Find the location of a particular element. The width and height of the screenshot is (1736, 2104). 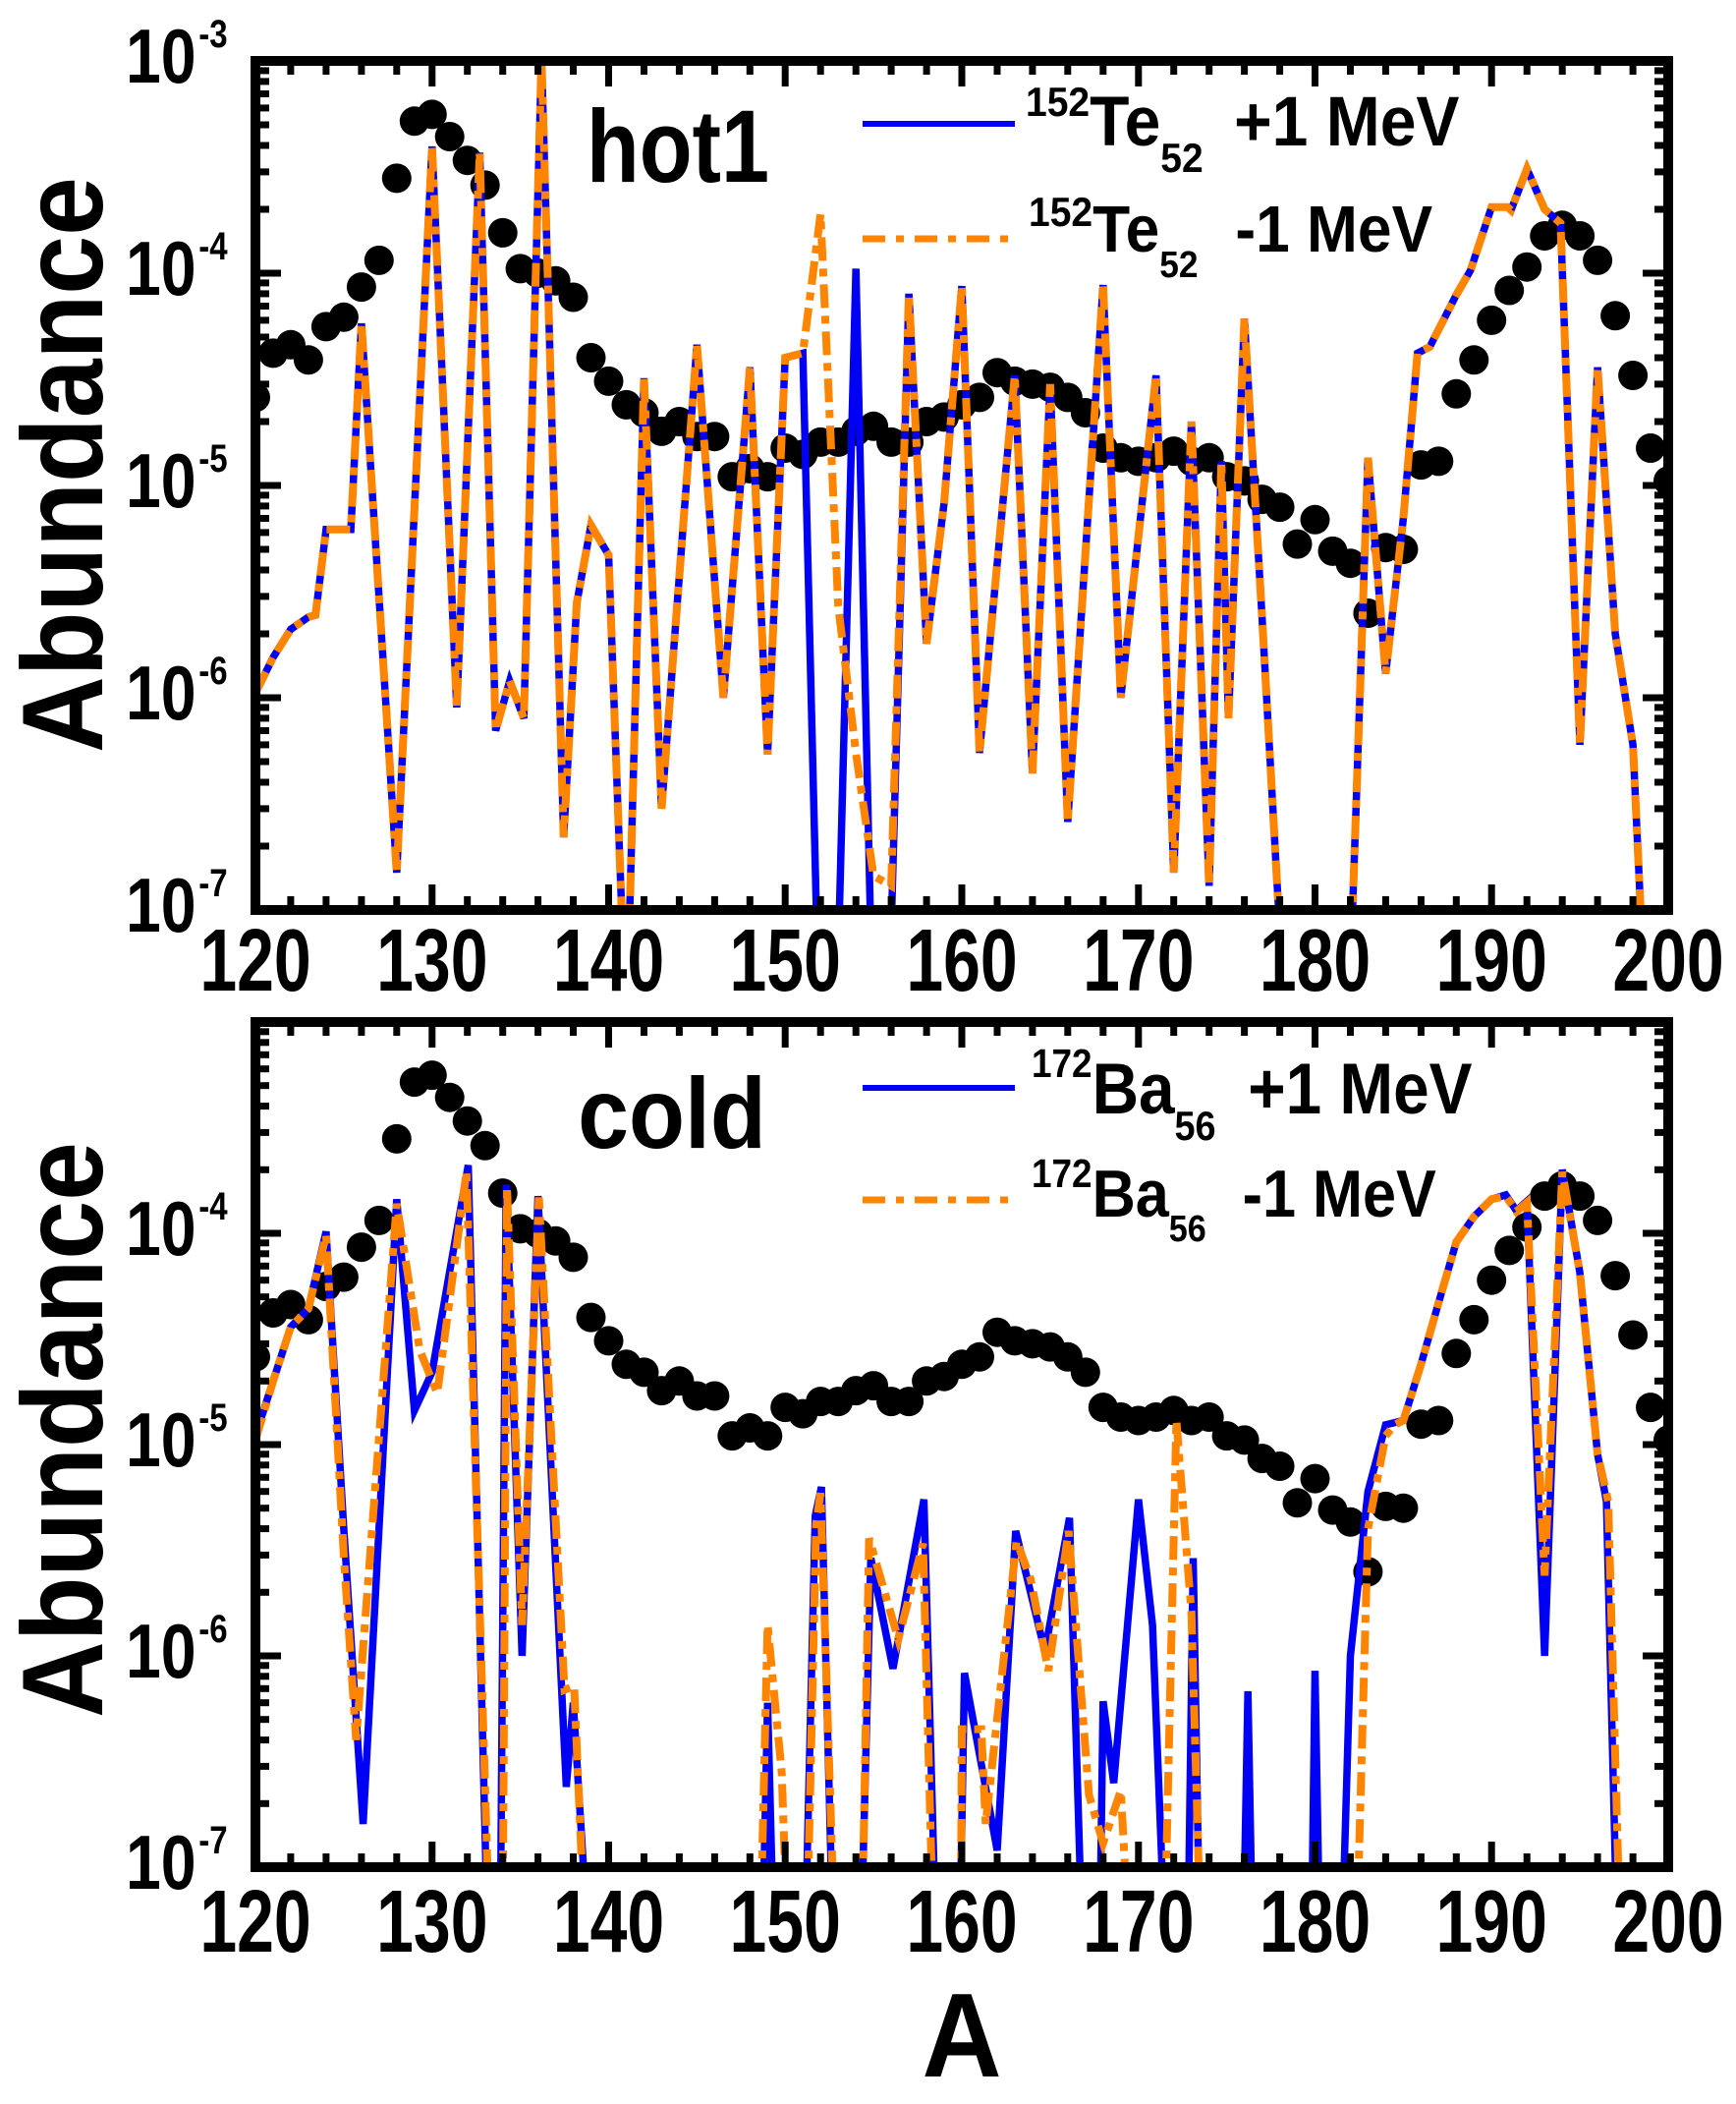

svg-text: 172Ba56 +1 MeV is located at coordinates (1252, 1096).